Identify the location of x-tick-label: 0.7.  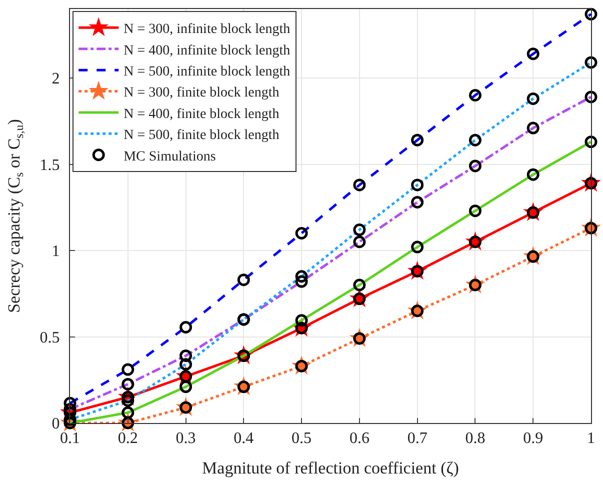
(417, 439).